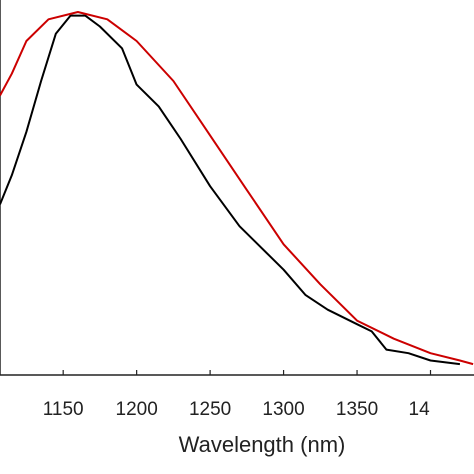 The image size is (474, 474). Describe the element at coordinates (283, 409) in the screenshot. I see `x-tick-label: 1300` at that location.